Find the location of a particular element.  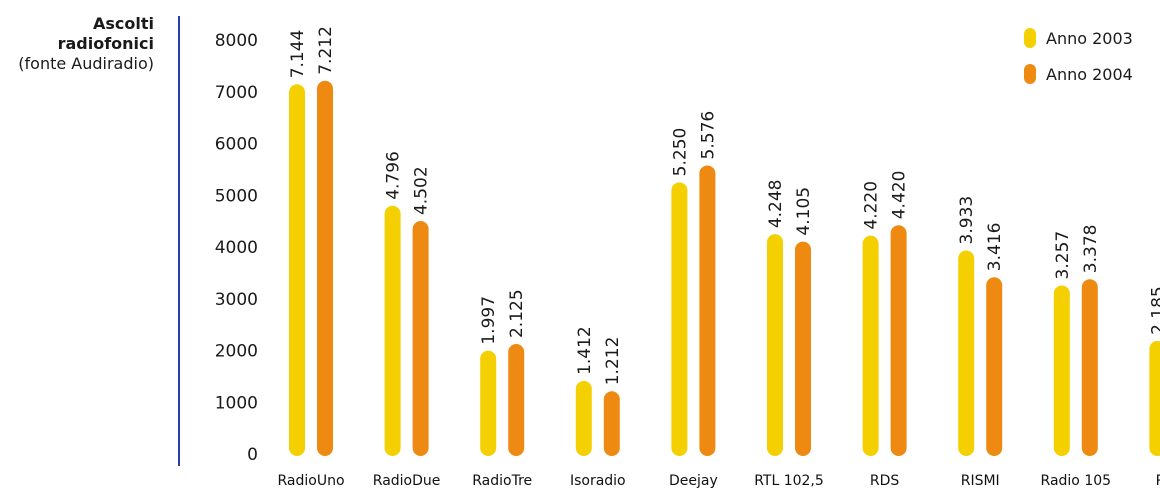

x-tick-label: Radio 105 is located at coordinates (1076, 481).